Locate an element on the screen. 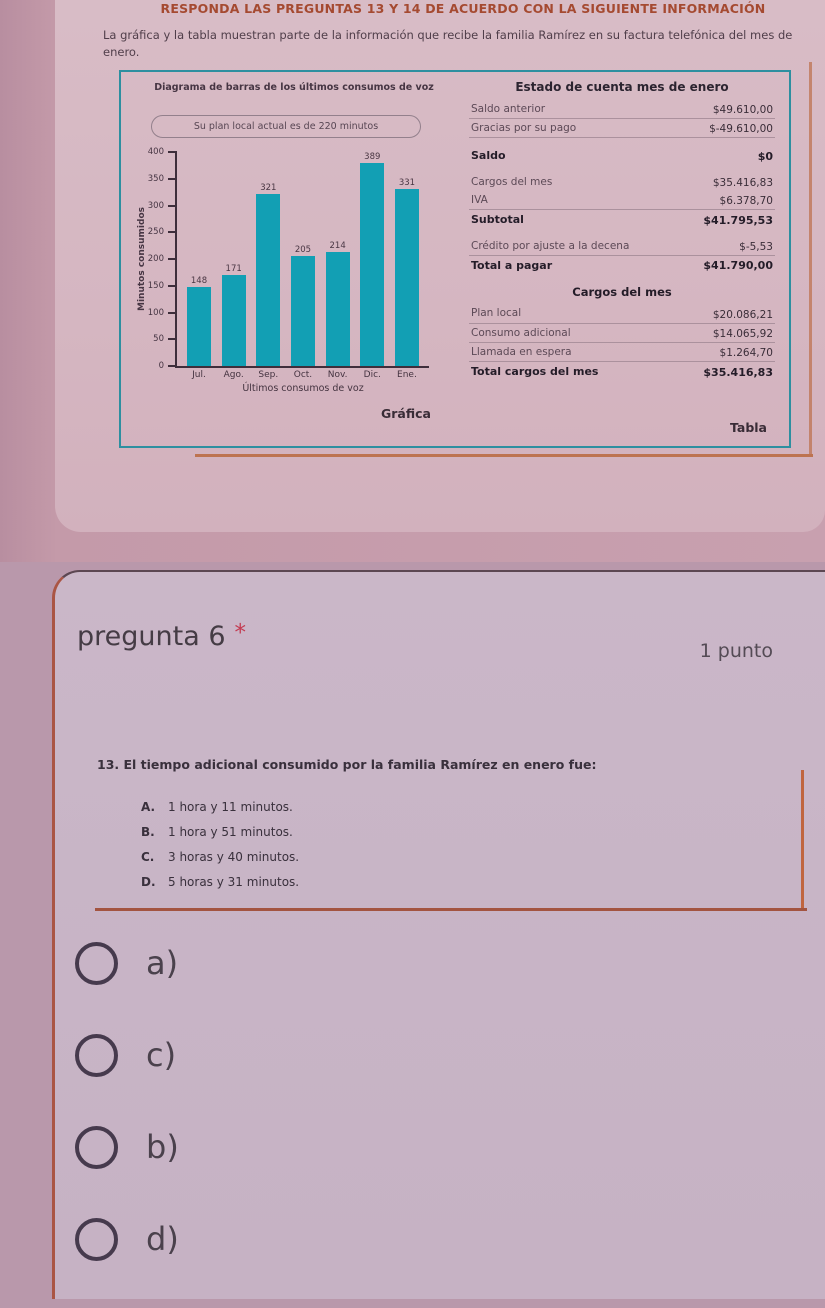  row-value: $41.795,53 is located at coordinates (738, 220).